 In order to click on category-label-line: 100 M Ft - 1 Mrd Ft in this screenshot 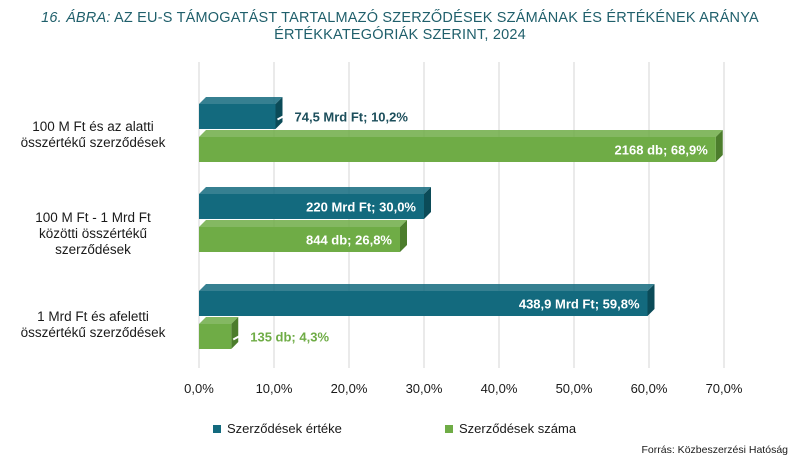, I will do `click(93, 217)`.